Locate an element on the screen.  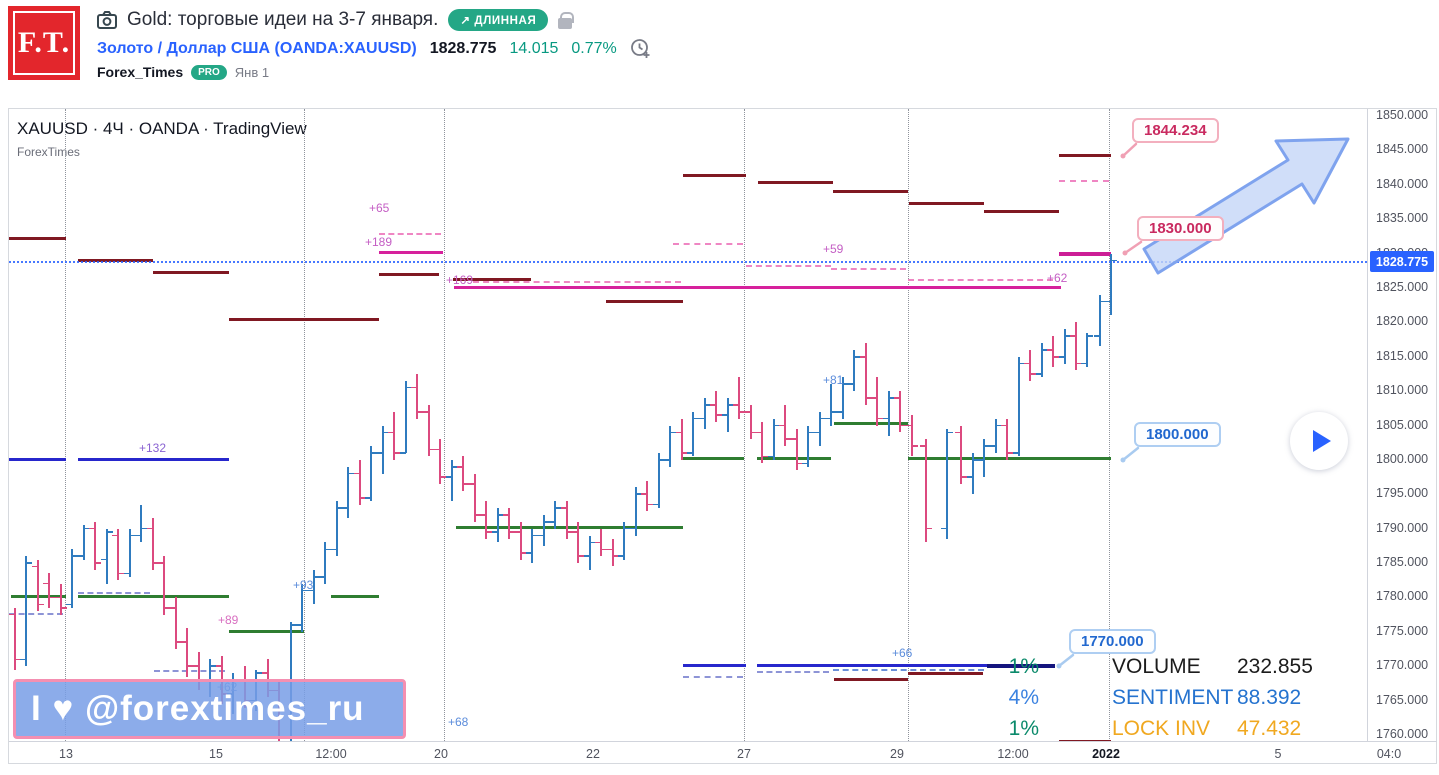
stats-row: 1% VOLUME 232.855 is located at coordinates (1174, 670).